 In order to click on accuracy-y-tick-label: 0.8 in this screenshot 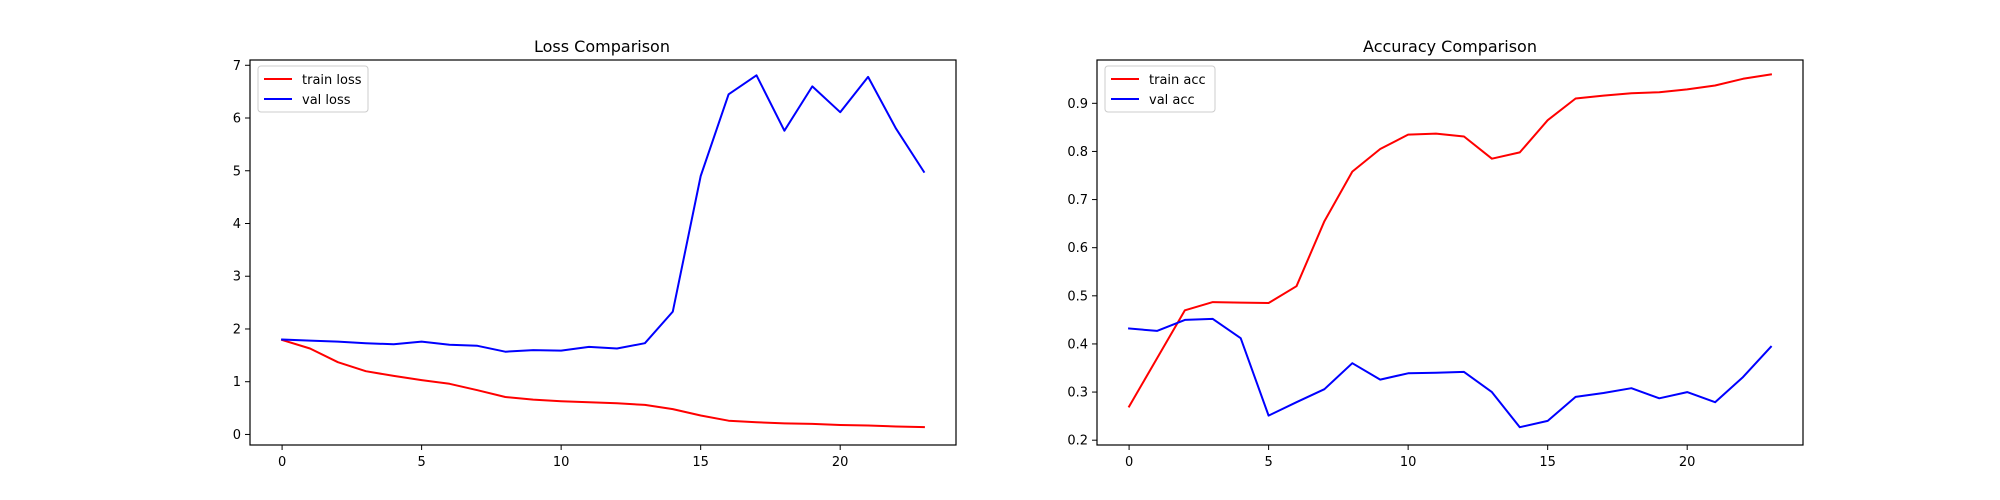, I will do `click(1077, 152)`.